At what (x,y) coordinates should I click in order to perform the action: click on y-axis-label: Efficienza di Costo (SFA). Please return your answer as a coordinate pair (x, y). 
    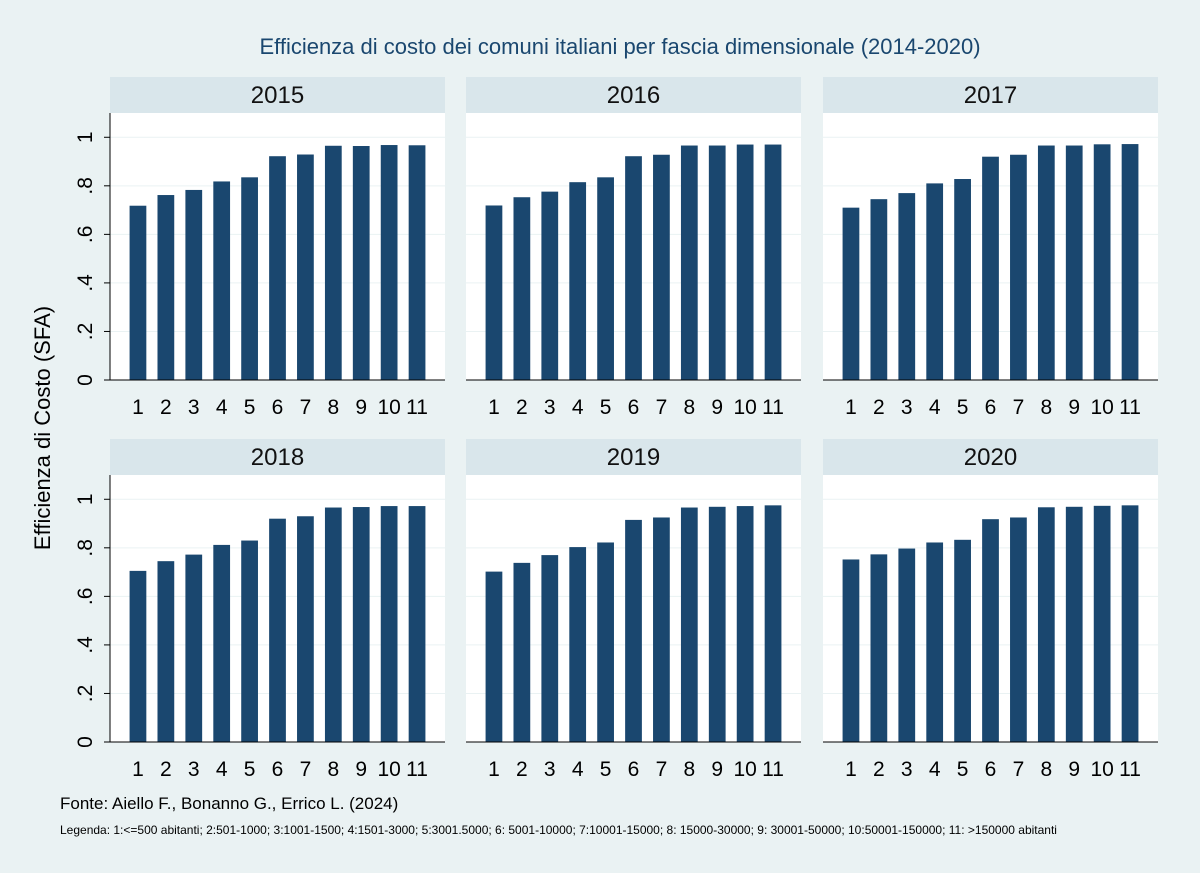
    Looking at the image, I should click on (42, 428).